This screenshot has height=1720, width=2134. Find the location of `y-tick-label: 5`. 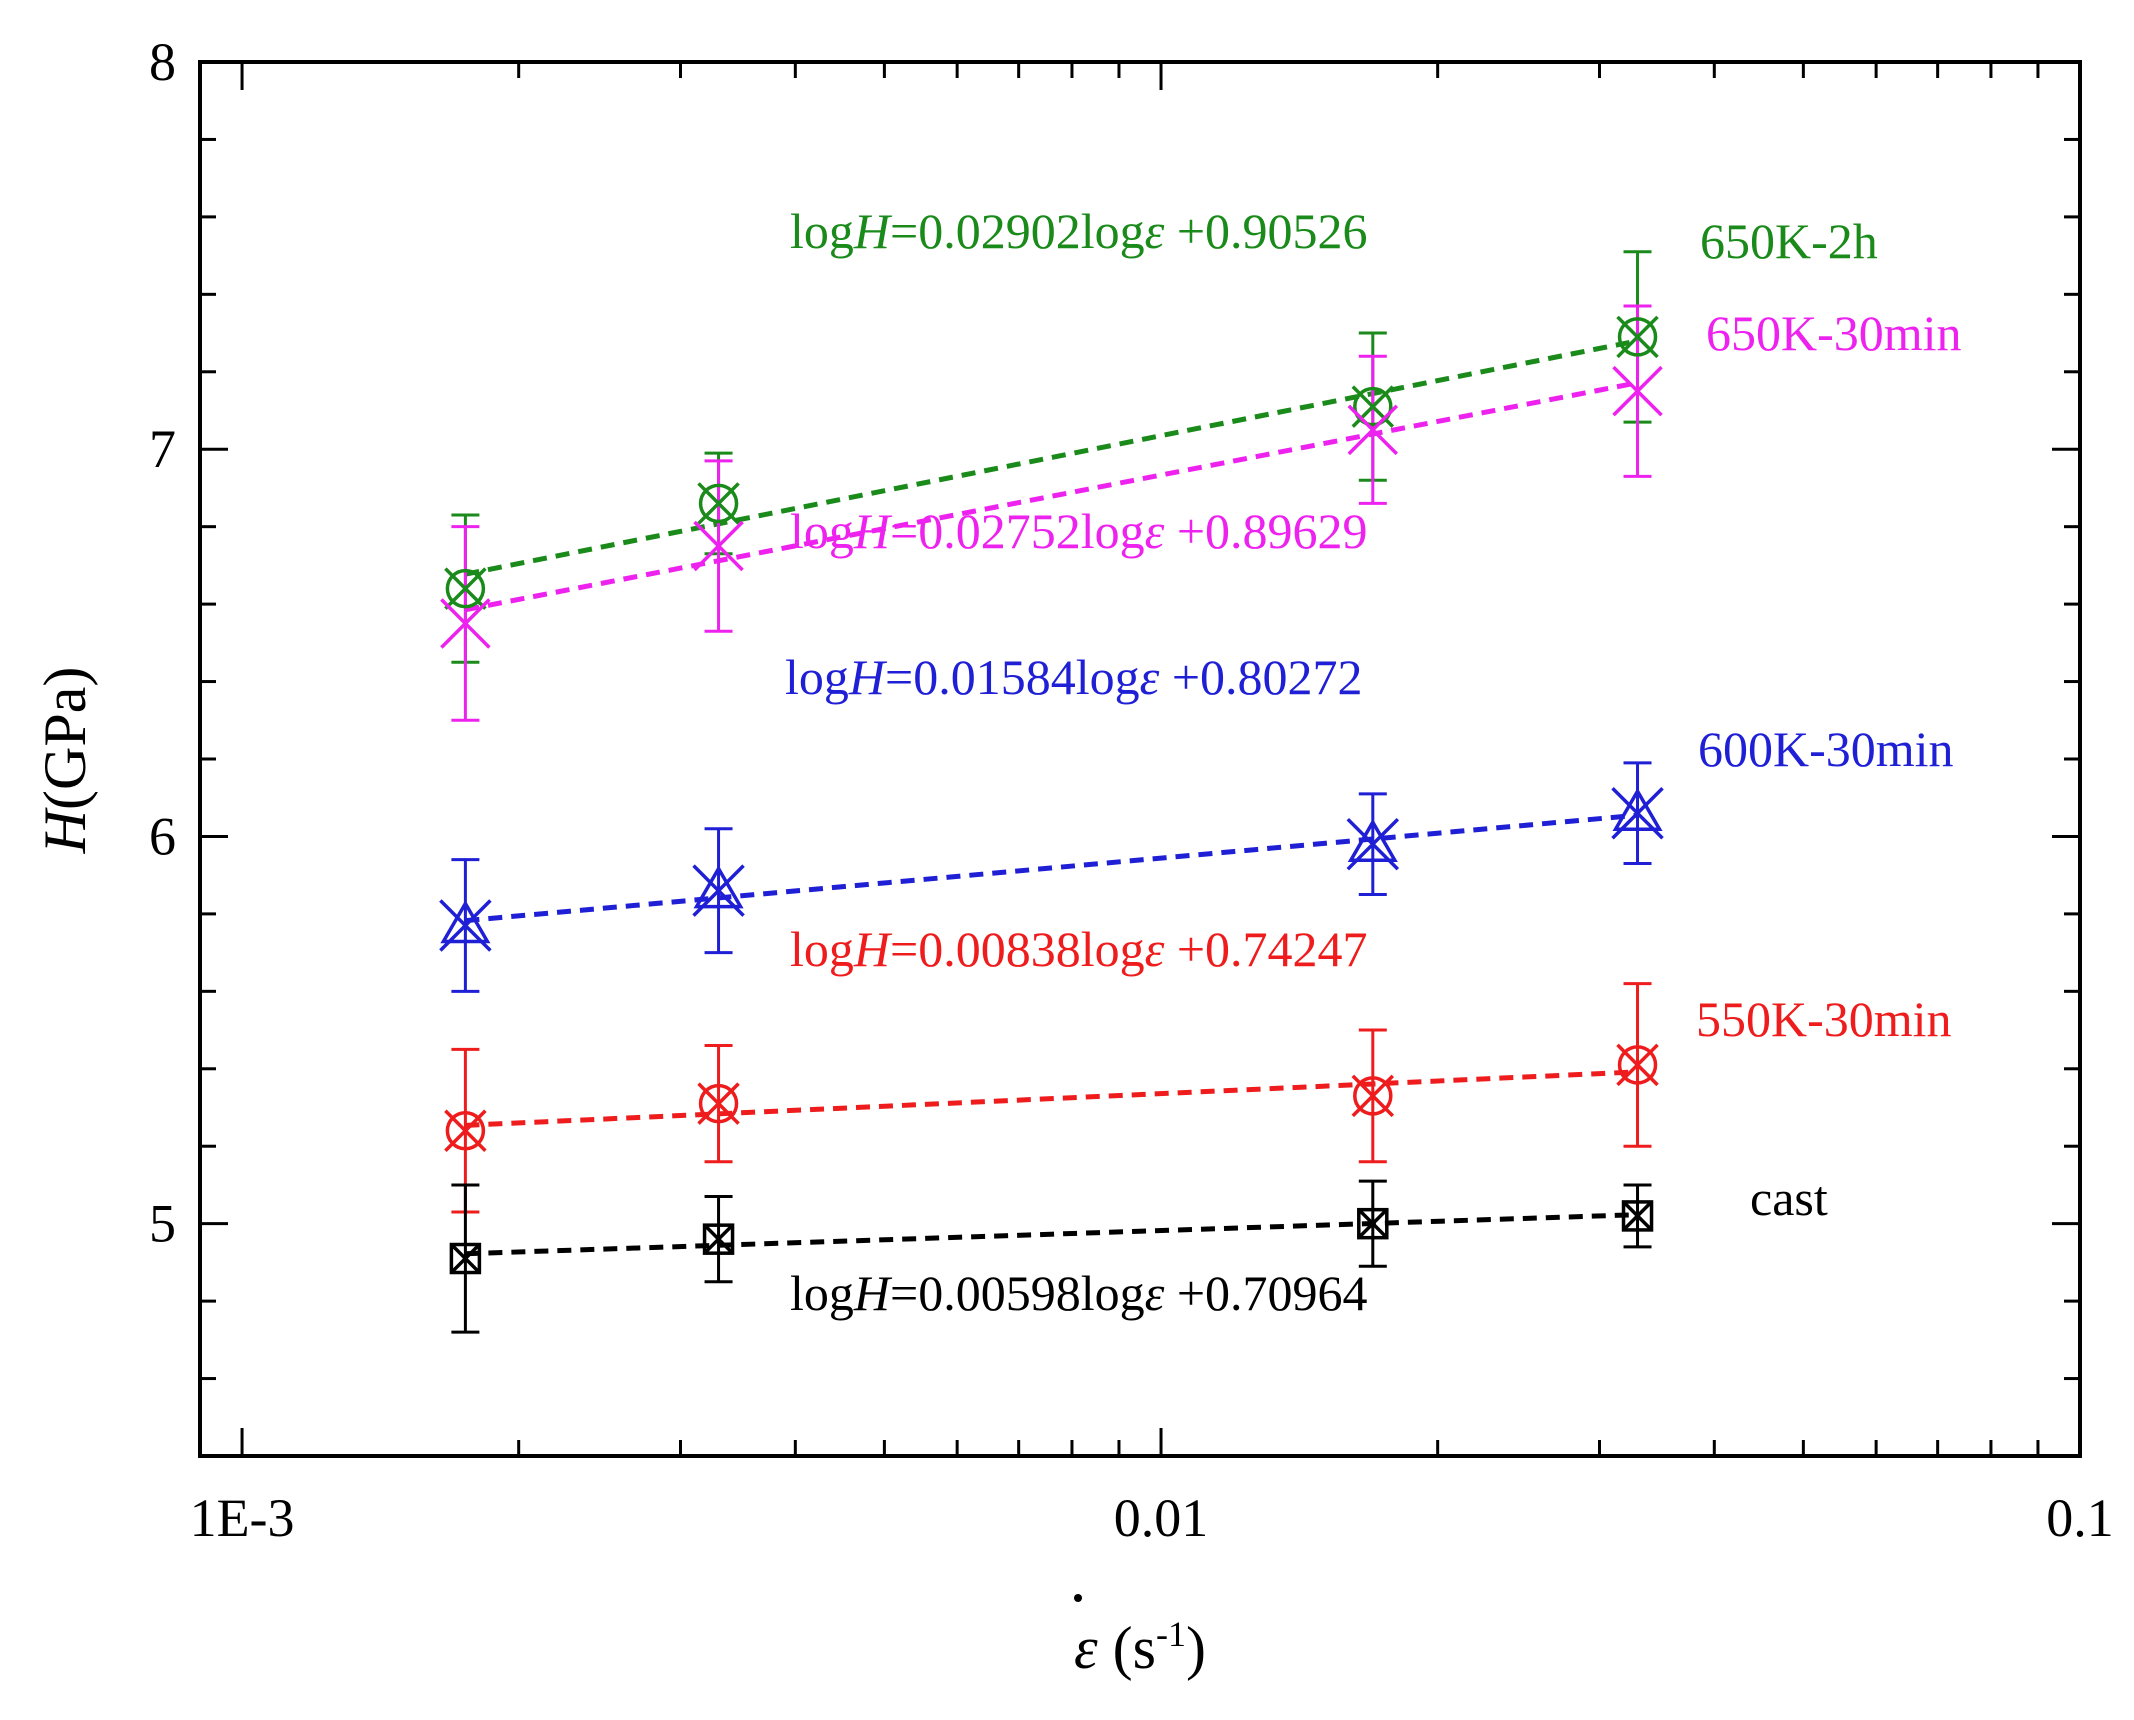

y-tick-label: 5 is located at coordinates (162, 1224).